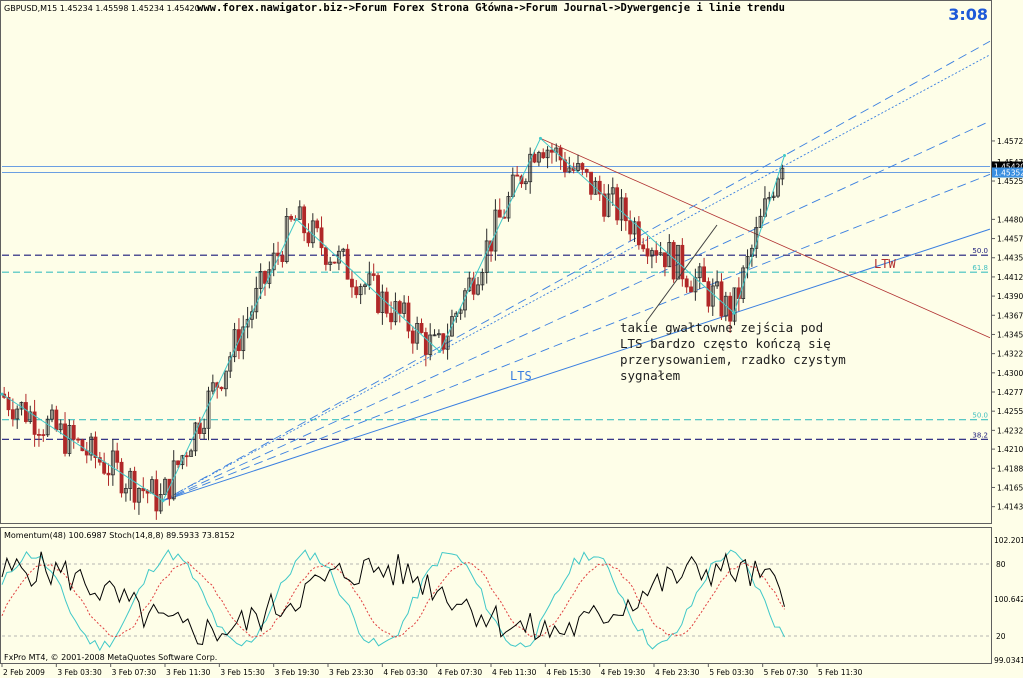 Image resolution: width=1023 pixels, height=678 pixels. I want to click on time-tick-label: 4 Feb 03:30, so click(405, 672).